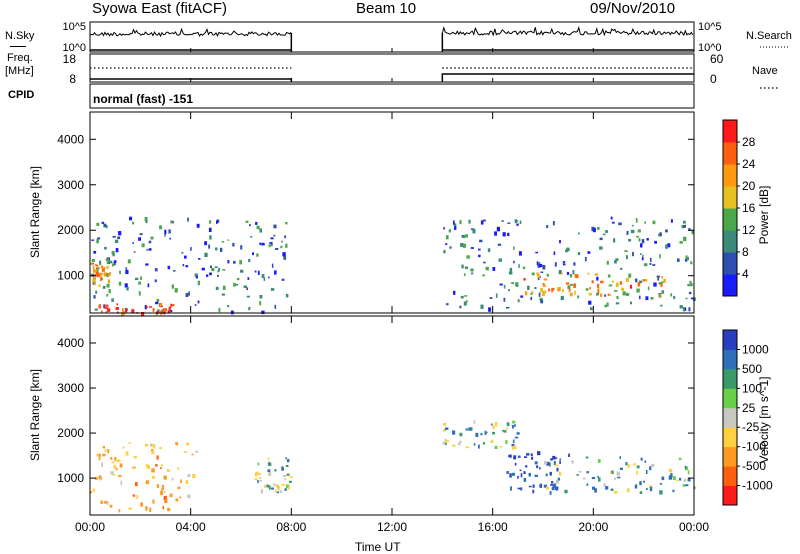  What do you see at coordinates (19, 71) in the screenshot?
I see `freq-label-2: [MHz]` at bounding box center [19, 71].